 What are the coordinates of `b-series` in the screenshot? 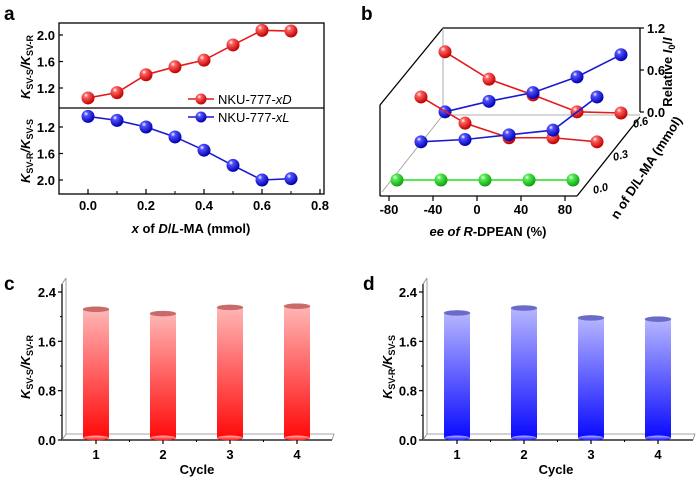 It's located at (509, 116).